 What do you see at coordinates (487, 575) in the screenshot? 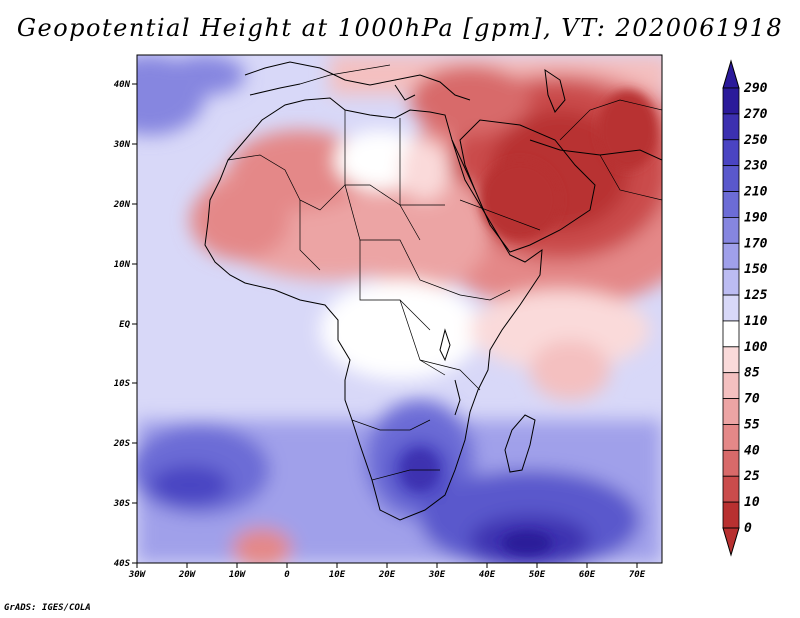
I see `x-tick-label: 40E` at bounding box center [487, 575].